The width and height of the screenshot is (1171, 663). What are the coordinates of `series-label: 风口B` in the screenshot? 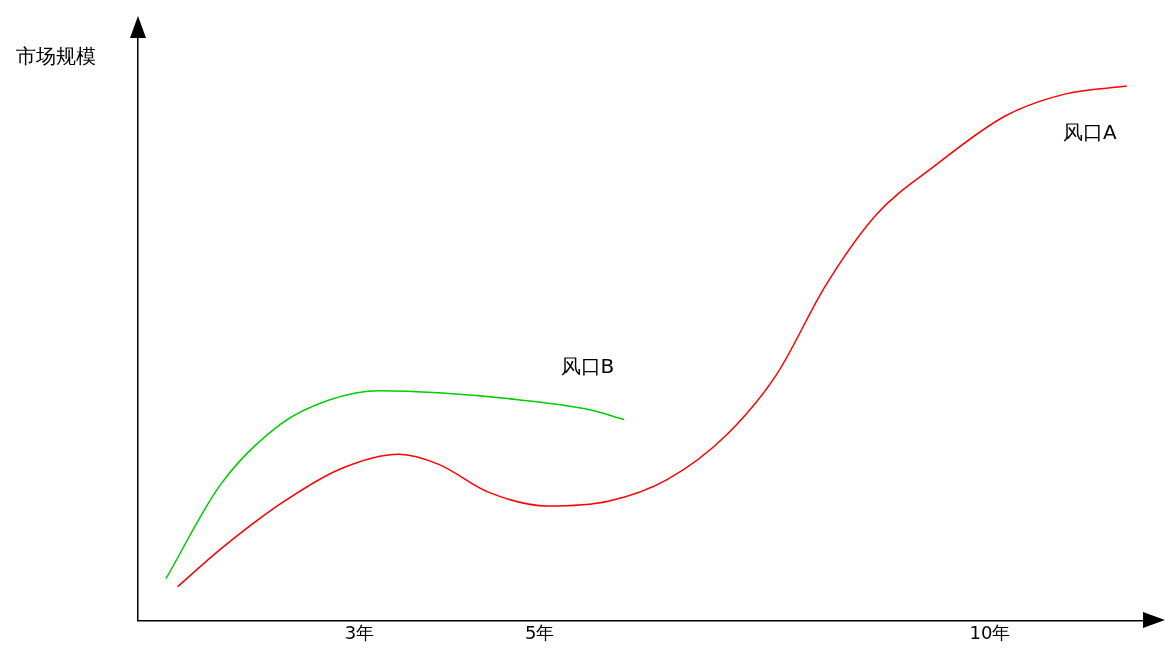 It's located at (587, 365).